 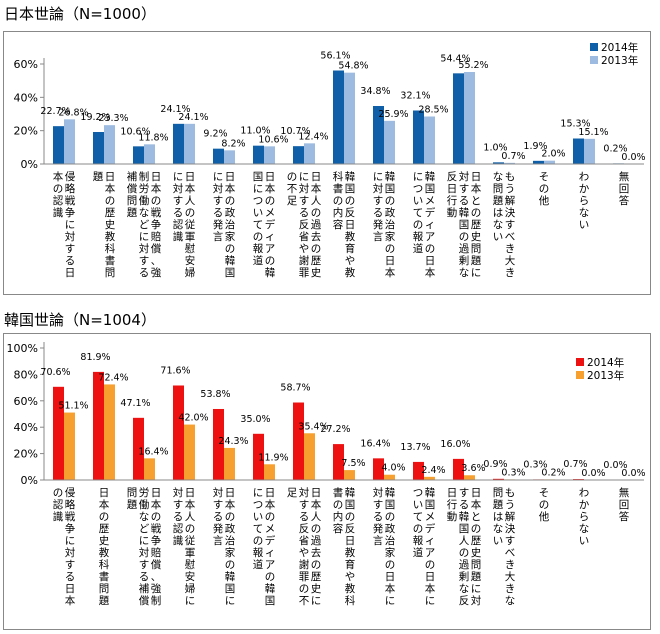 What do you see at coordinates (553, 473) in the screenshot?
I see `data-label: 0.2%` at bounding box center [553, 473].